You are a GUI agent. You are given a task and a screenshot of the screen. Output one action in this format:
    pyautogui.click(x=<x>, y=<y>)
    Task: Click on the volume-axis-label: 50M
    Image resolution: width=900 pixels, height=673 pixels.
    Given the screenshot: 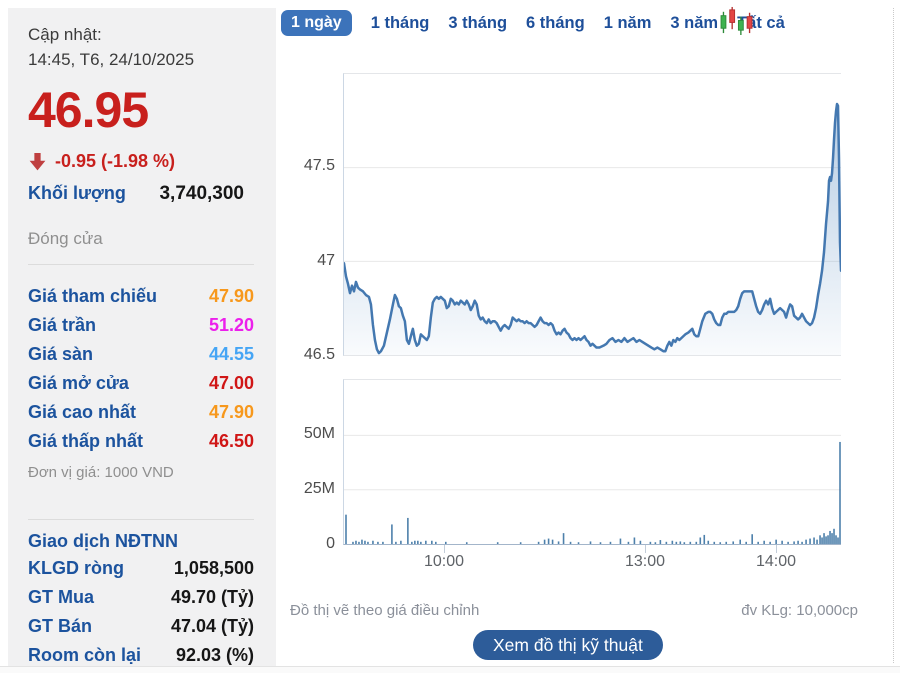 What is the action you would take?
    pyautogui.click(x=319, y=434)
    